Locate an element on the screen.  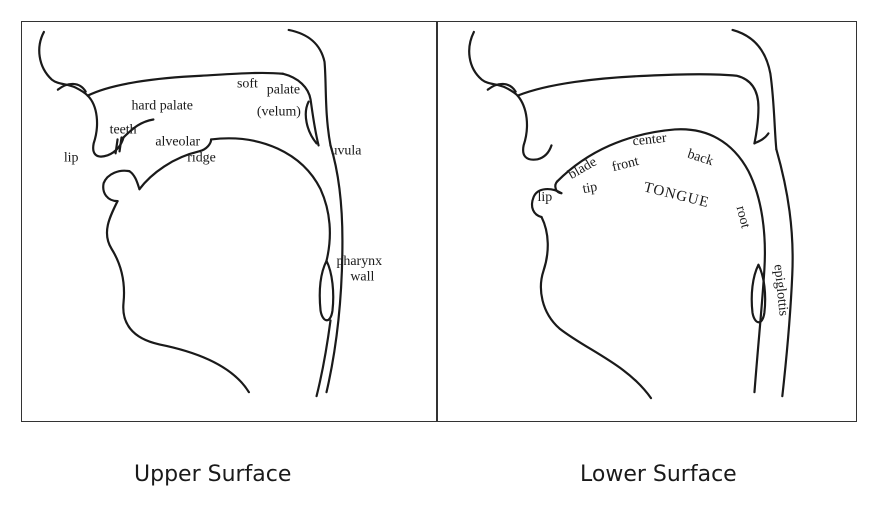
label-uvula: uvula is located at coordinates (345, 150).